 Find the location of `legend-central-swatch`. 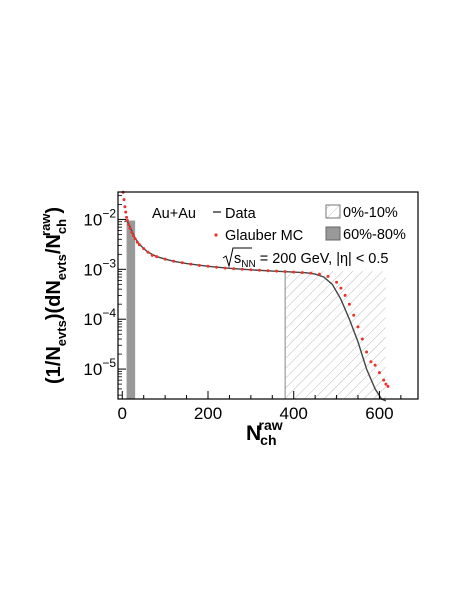

legend-central-swatch is located at coordinates (333, 211).